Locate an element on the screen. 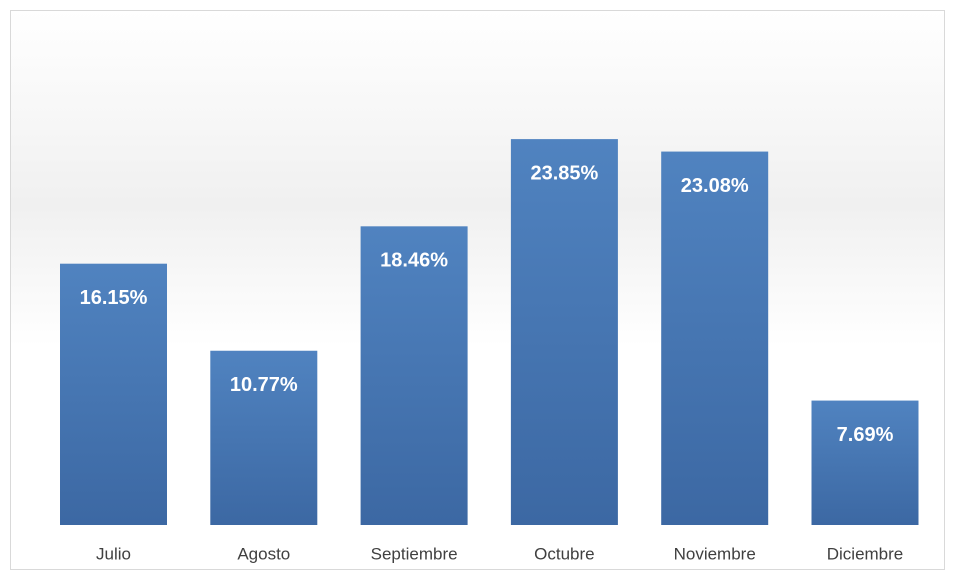 This screenshot has width=955, height=584. data-label: 10.77% is located at coordinates (264, 385).